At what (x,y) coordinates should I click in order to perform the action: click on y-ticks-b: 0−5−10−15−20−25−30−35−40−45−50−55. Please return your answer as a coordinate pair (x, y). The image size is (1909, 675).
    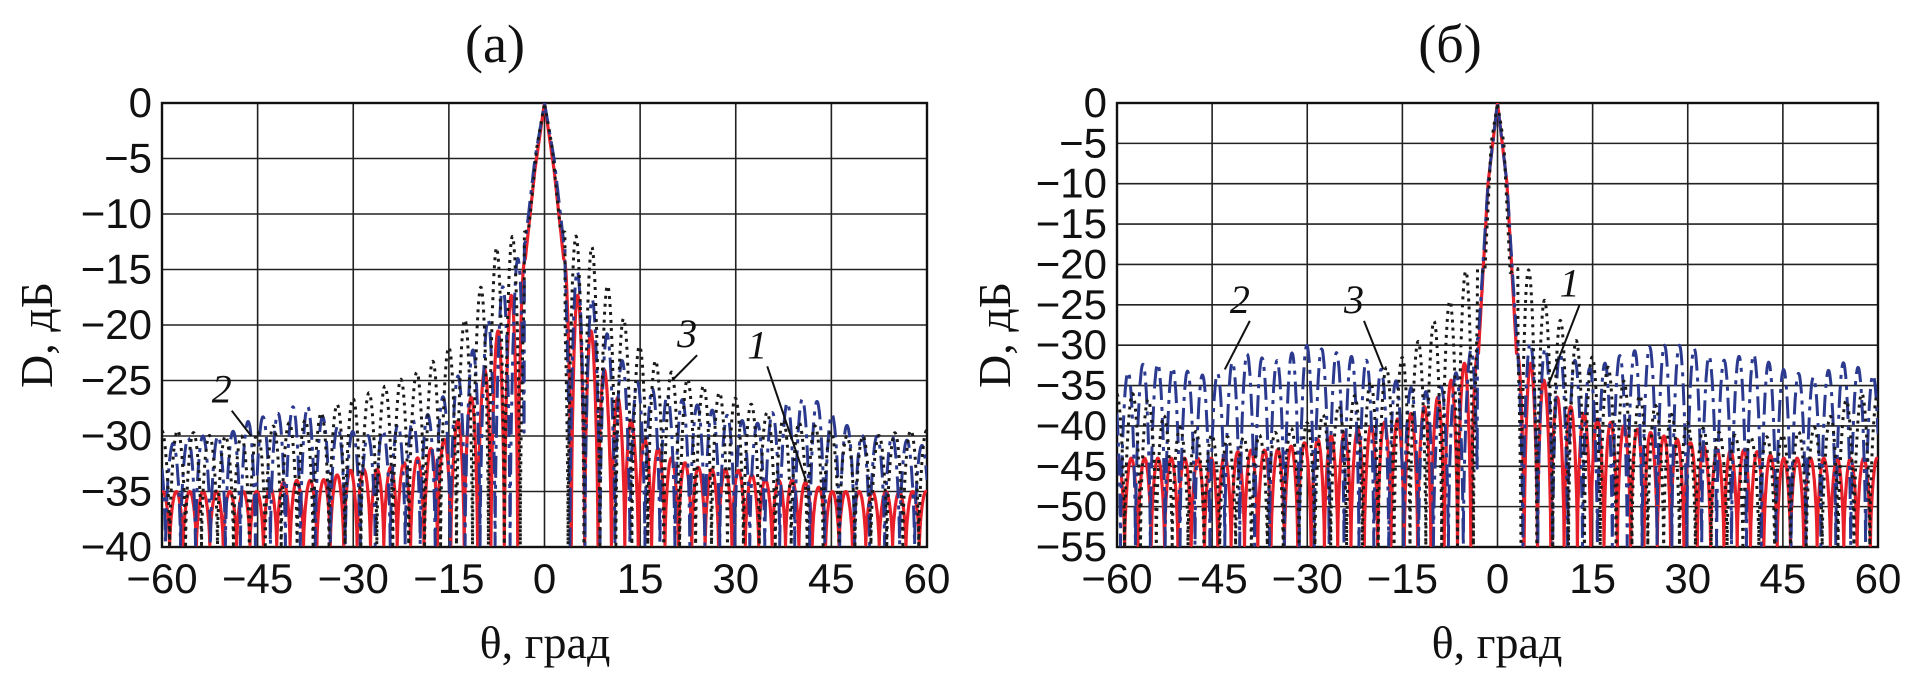
    Looking at the image, I should click on (1071, 324).